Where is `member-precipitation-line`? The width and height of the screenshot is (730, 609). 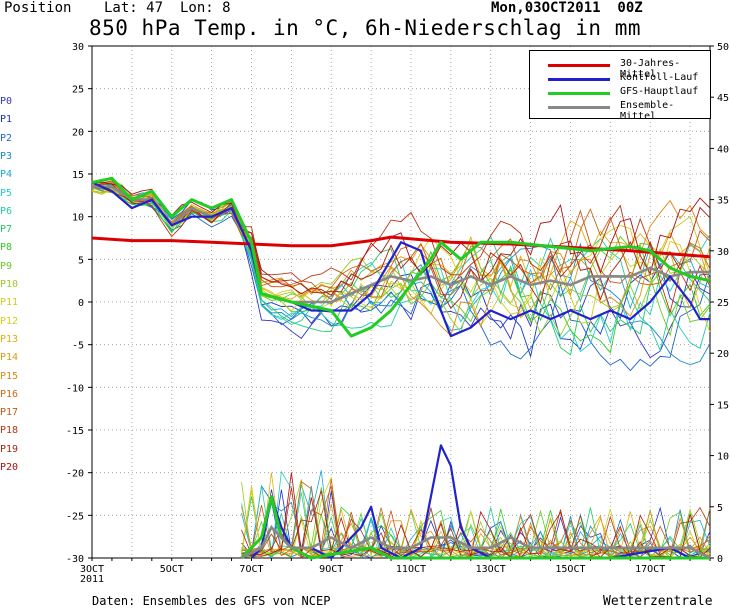 member-precipitation-line is located at coordinates (476, 524).